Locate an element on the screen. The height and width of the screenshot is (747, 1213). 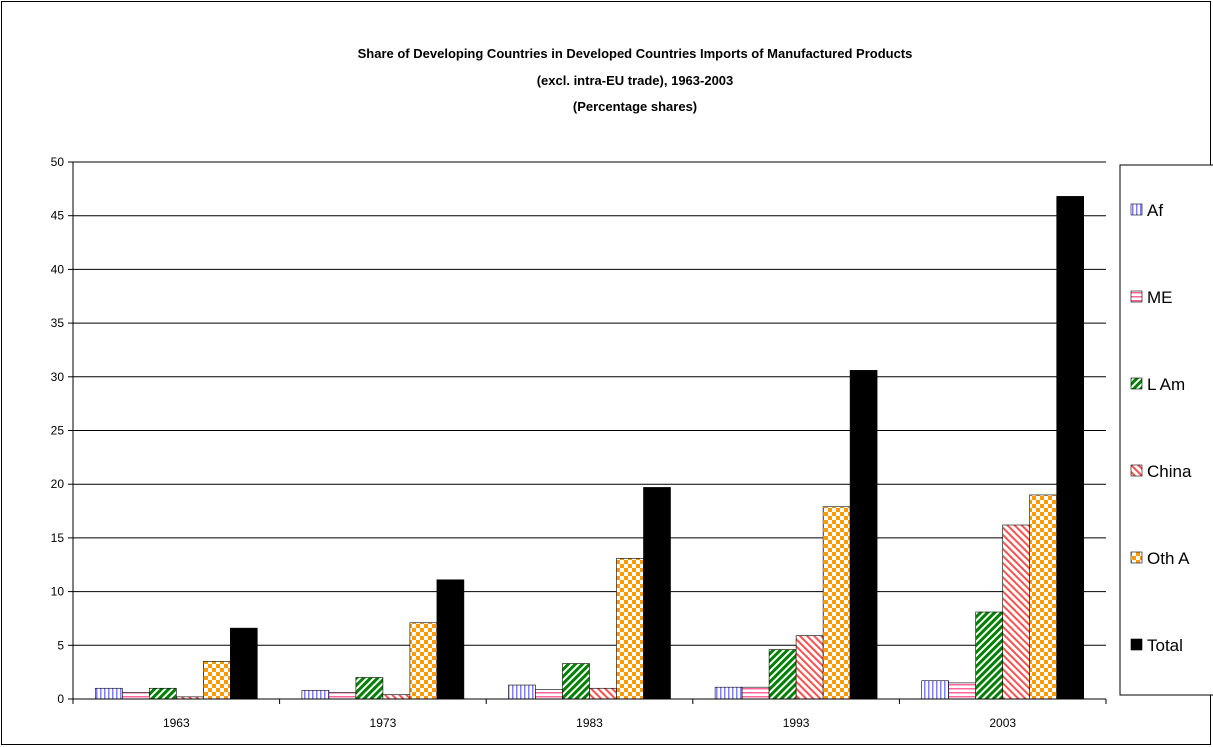
bar-af-1963 is located at coordinates (109, 693).